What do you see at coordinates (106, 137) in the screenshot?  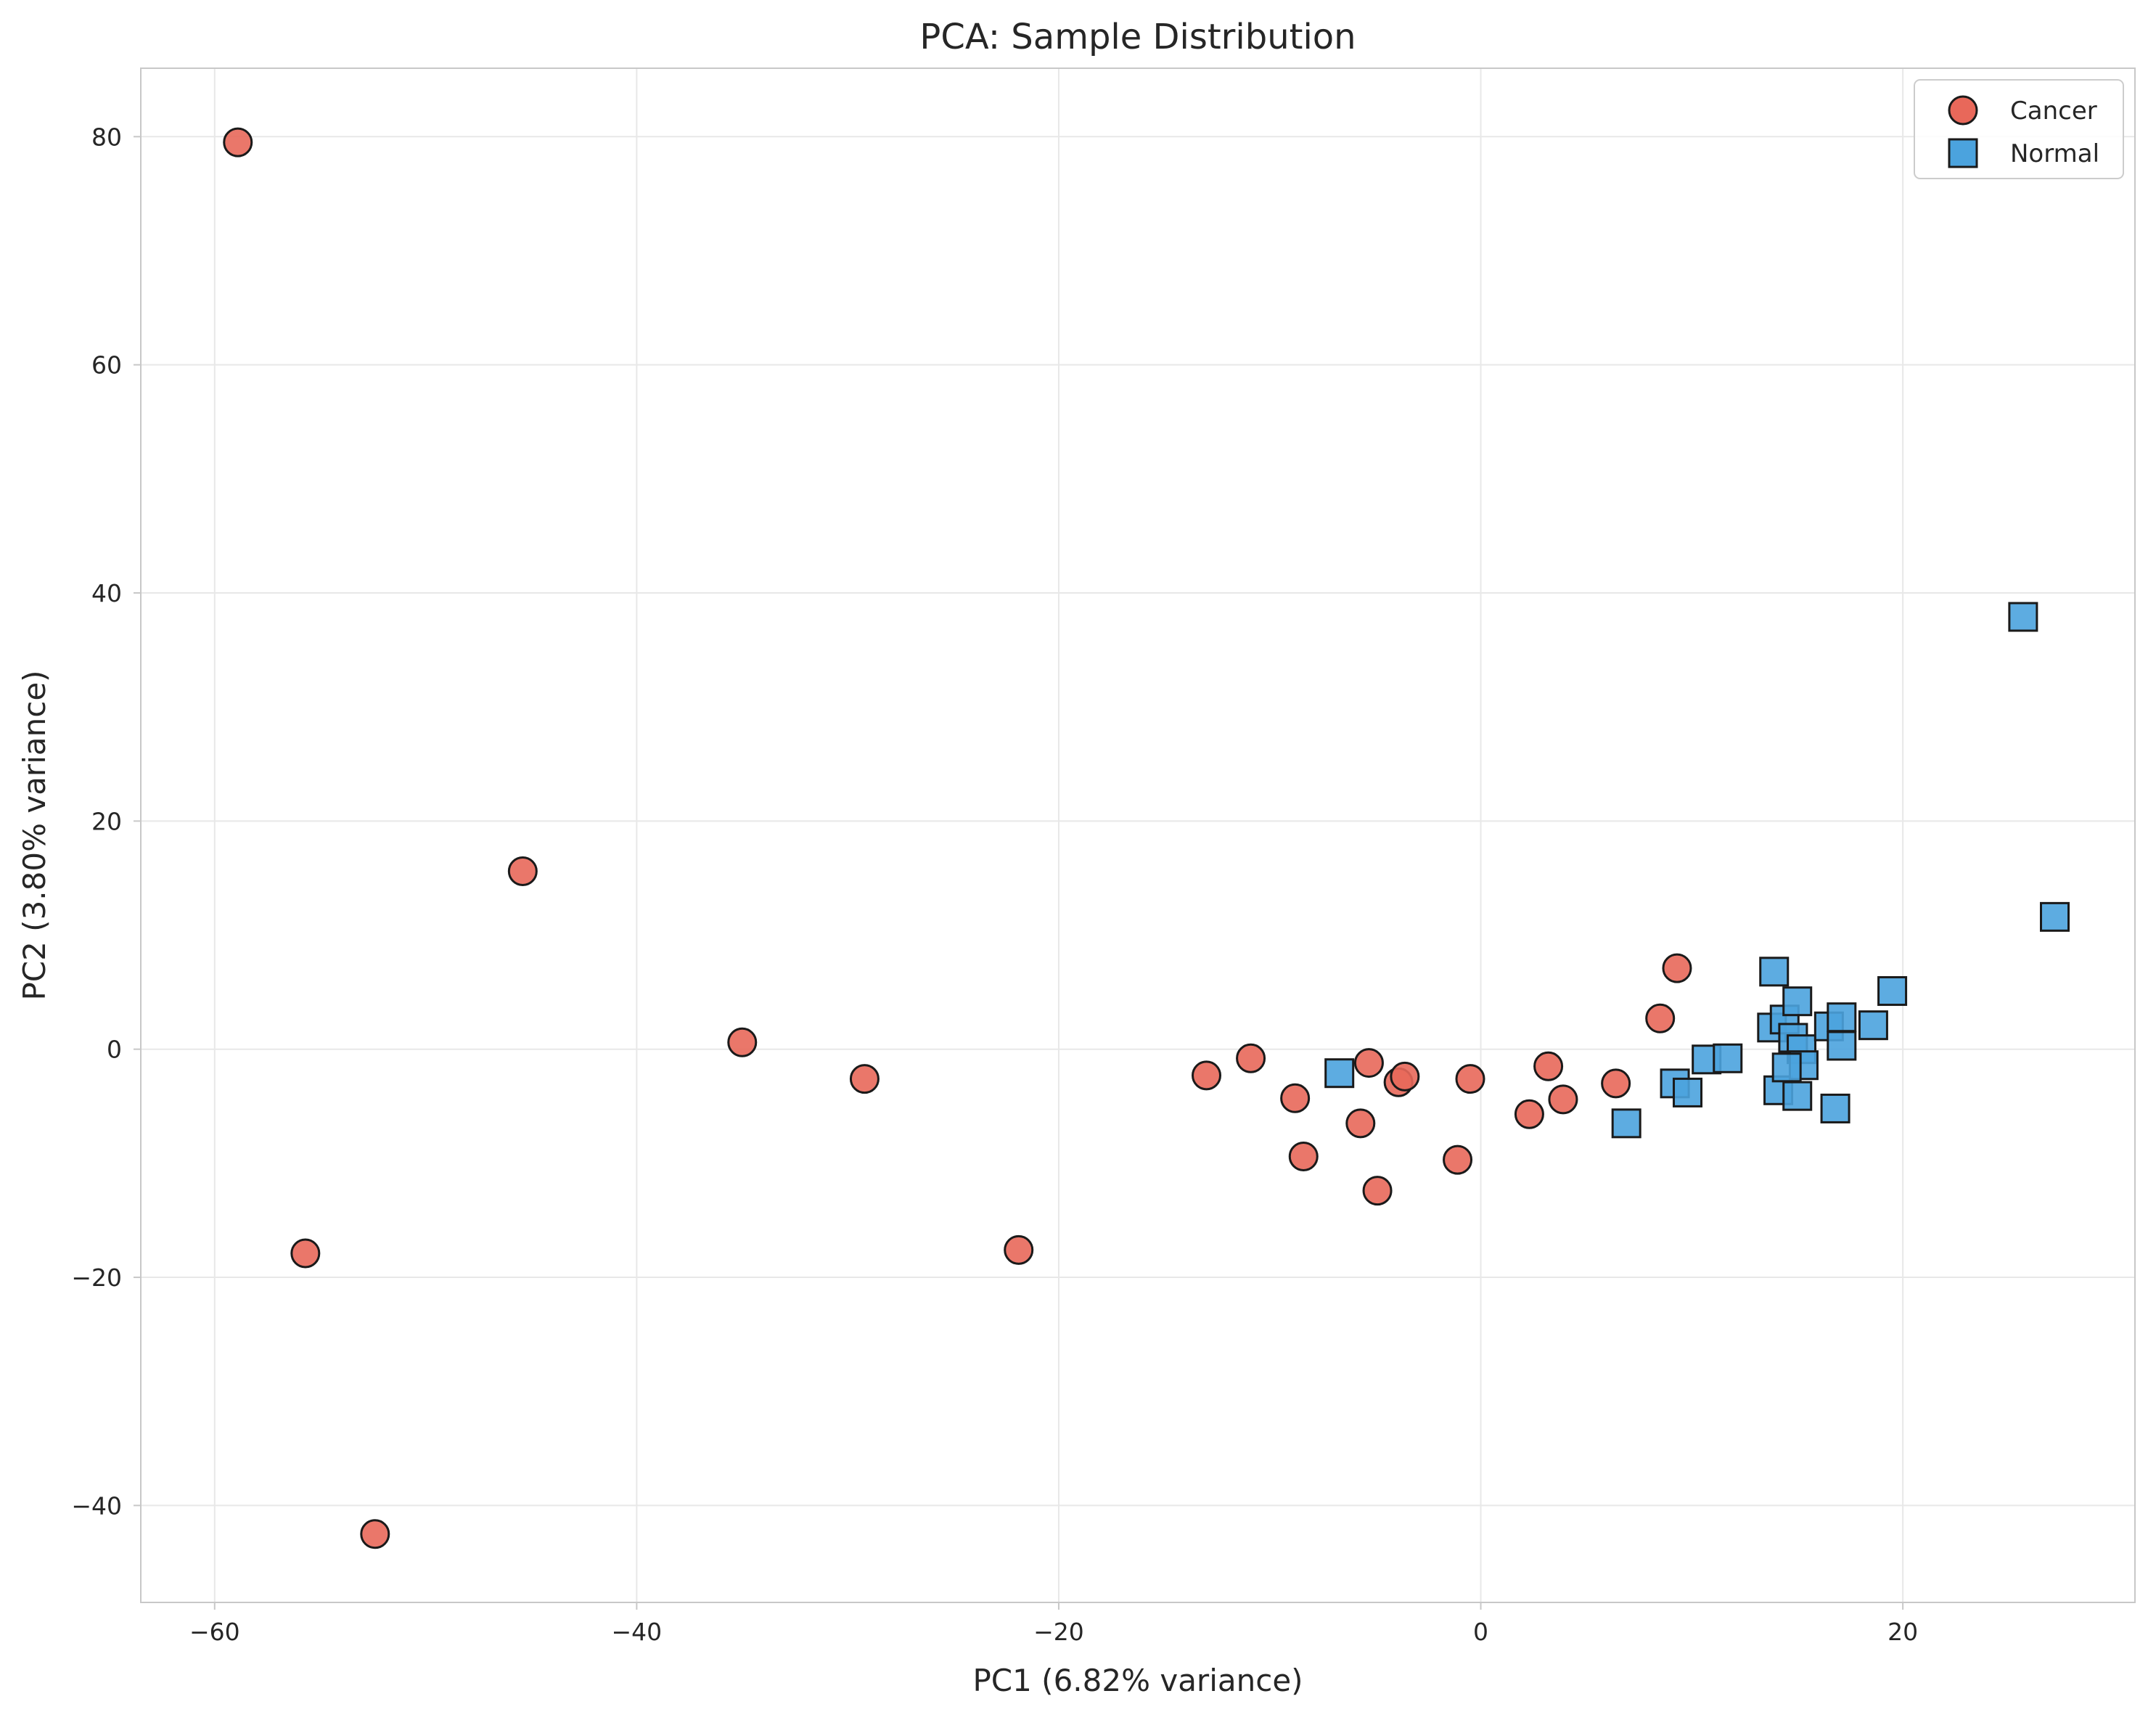 I see `y-tick-label: 80` at bounding box center [106, 137].